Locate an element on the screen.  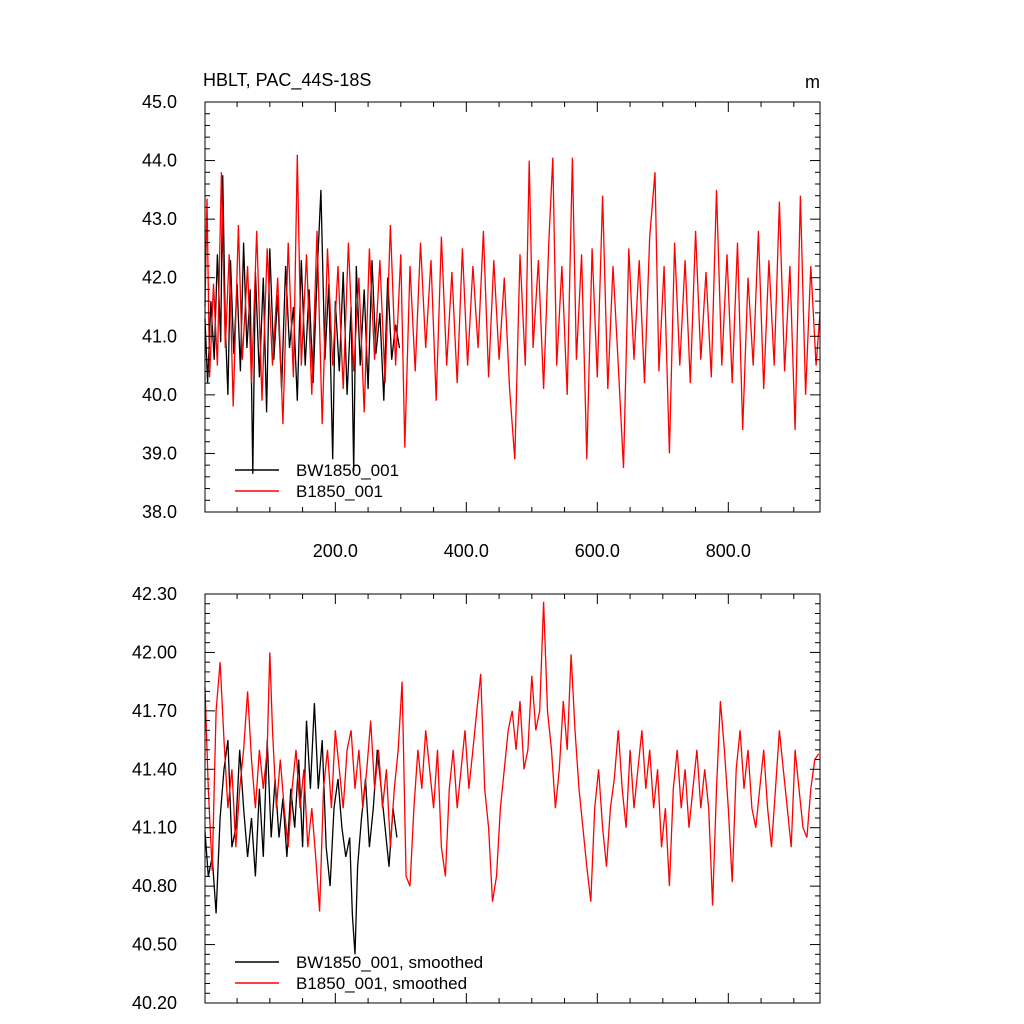
top-panel-title: HBLT, PAC_44S-18S is located at coordinates (287, 80).